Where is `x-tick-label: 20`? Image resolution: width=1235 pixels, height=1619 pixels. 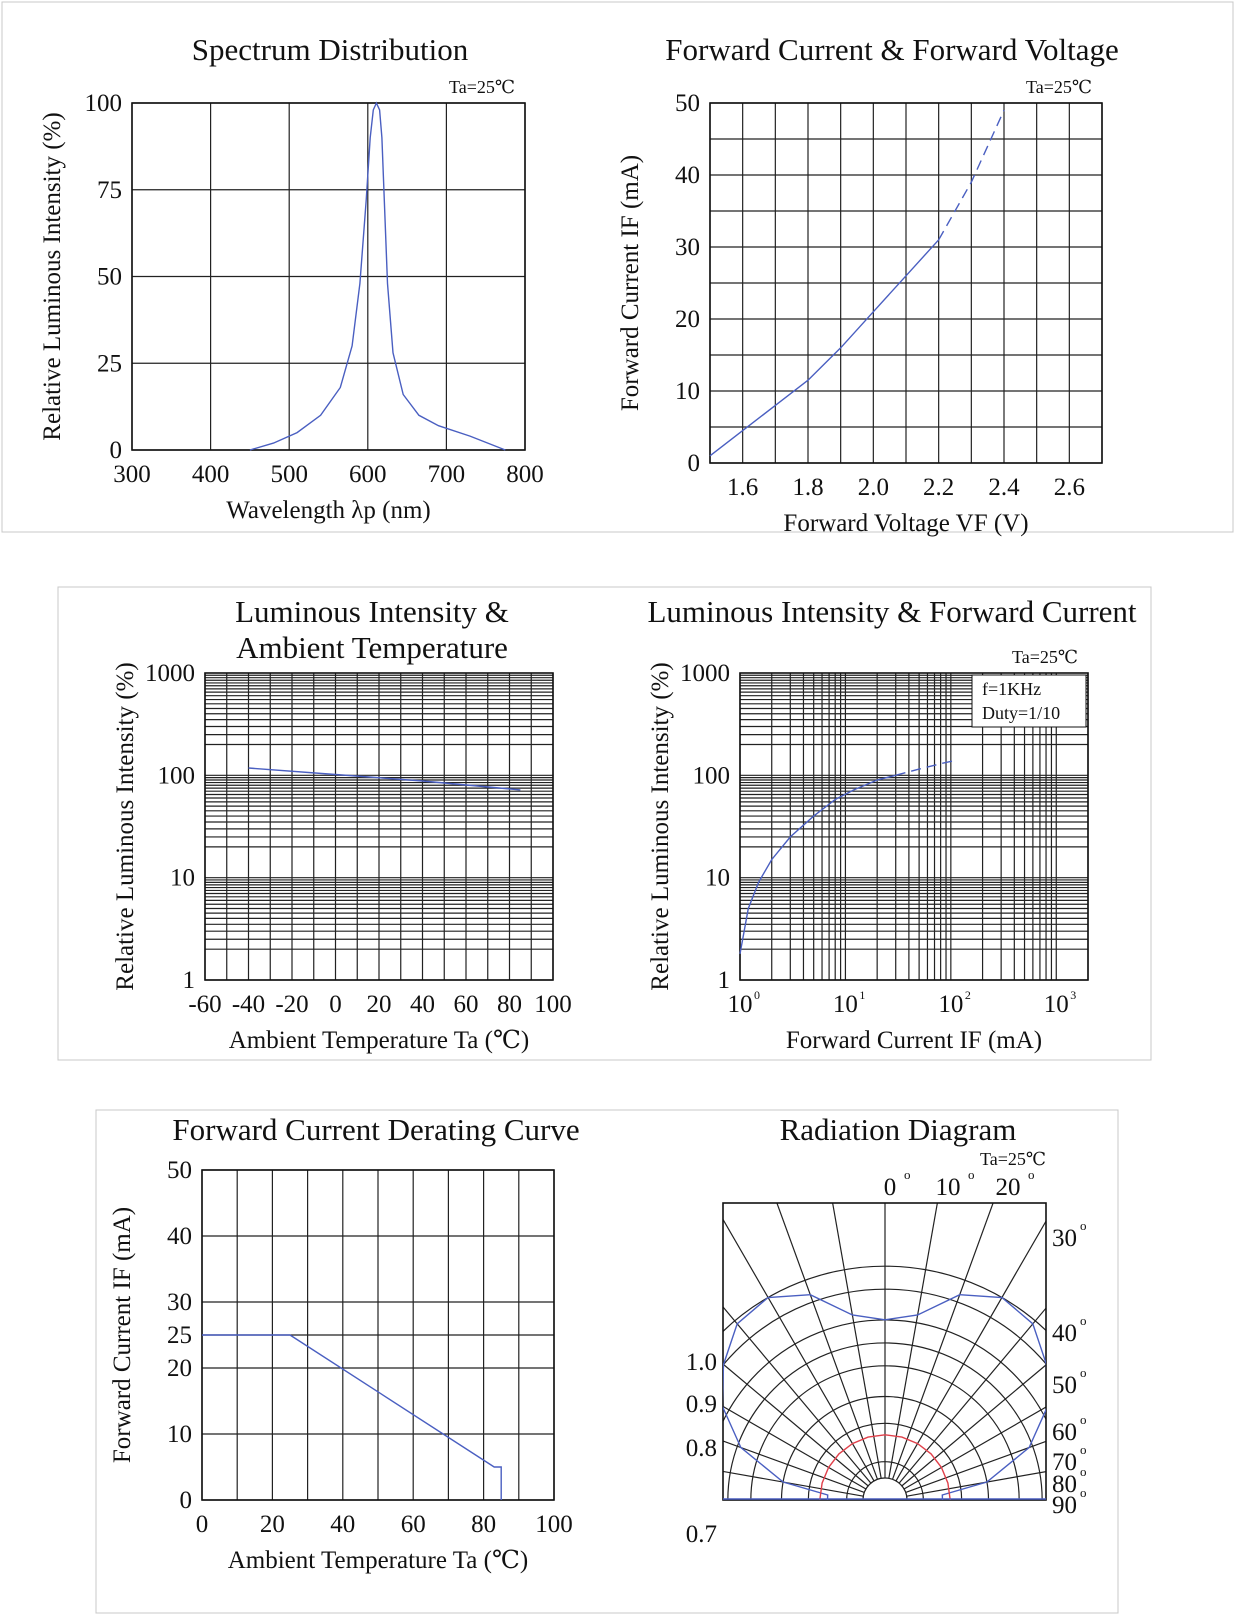 x-tick-label: 20 is located at coordinates (272, 1524).